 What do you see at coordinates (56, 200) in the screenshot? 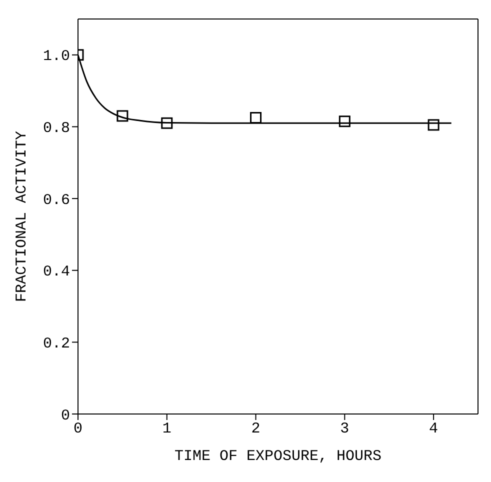
I see `y-tick-label: 0.6` at bounding box center [56, 200].